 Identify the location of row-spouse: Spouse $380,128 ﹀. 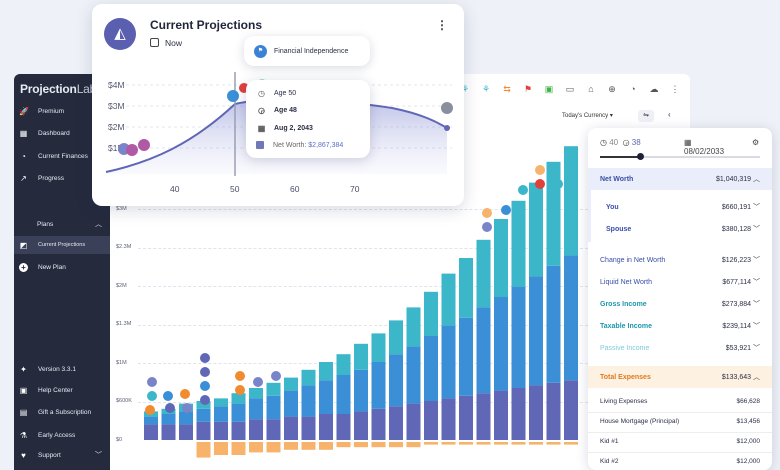
(680, 229).